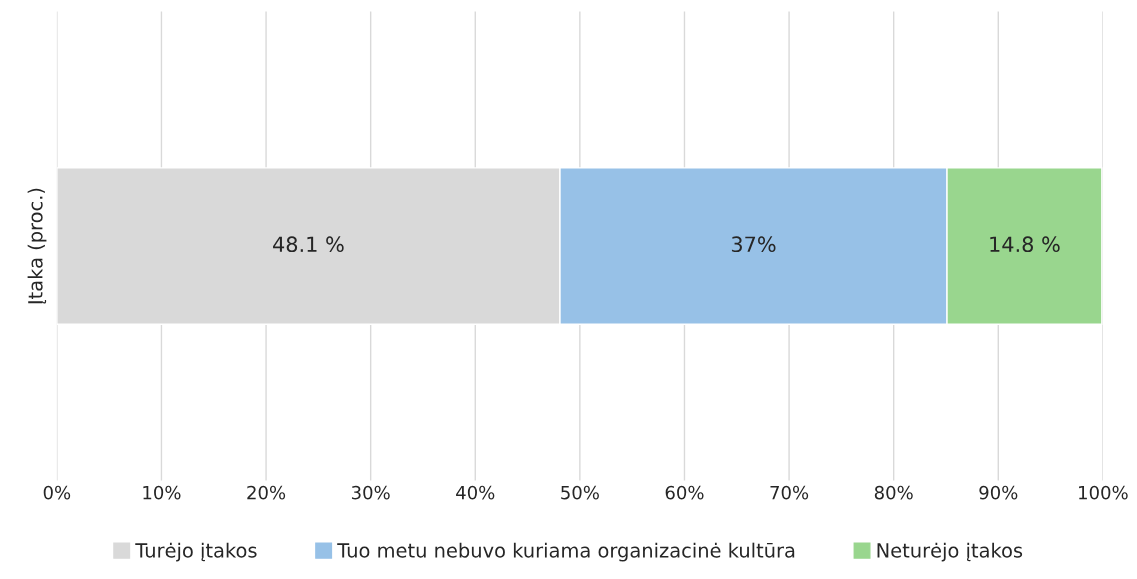 The image size is (1137, 579). I want to click on x-tick-label: 50%, so click(580, 492).